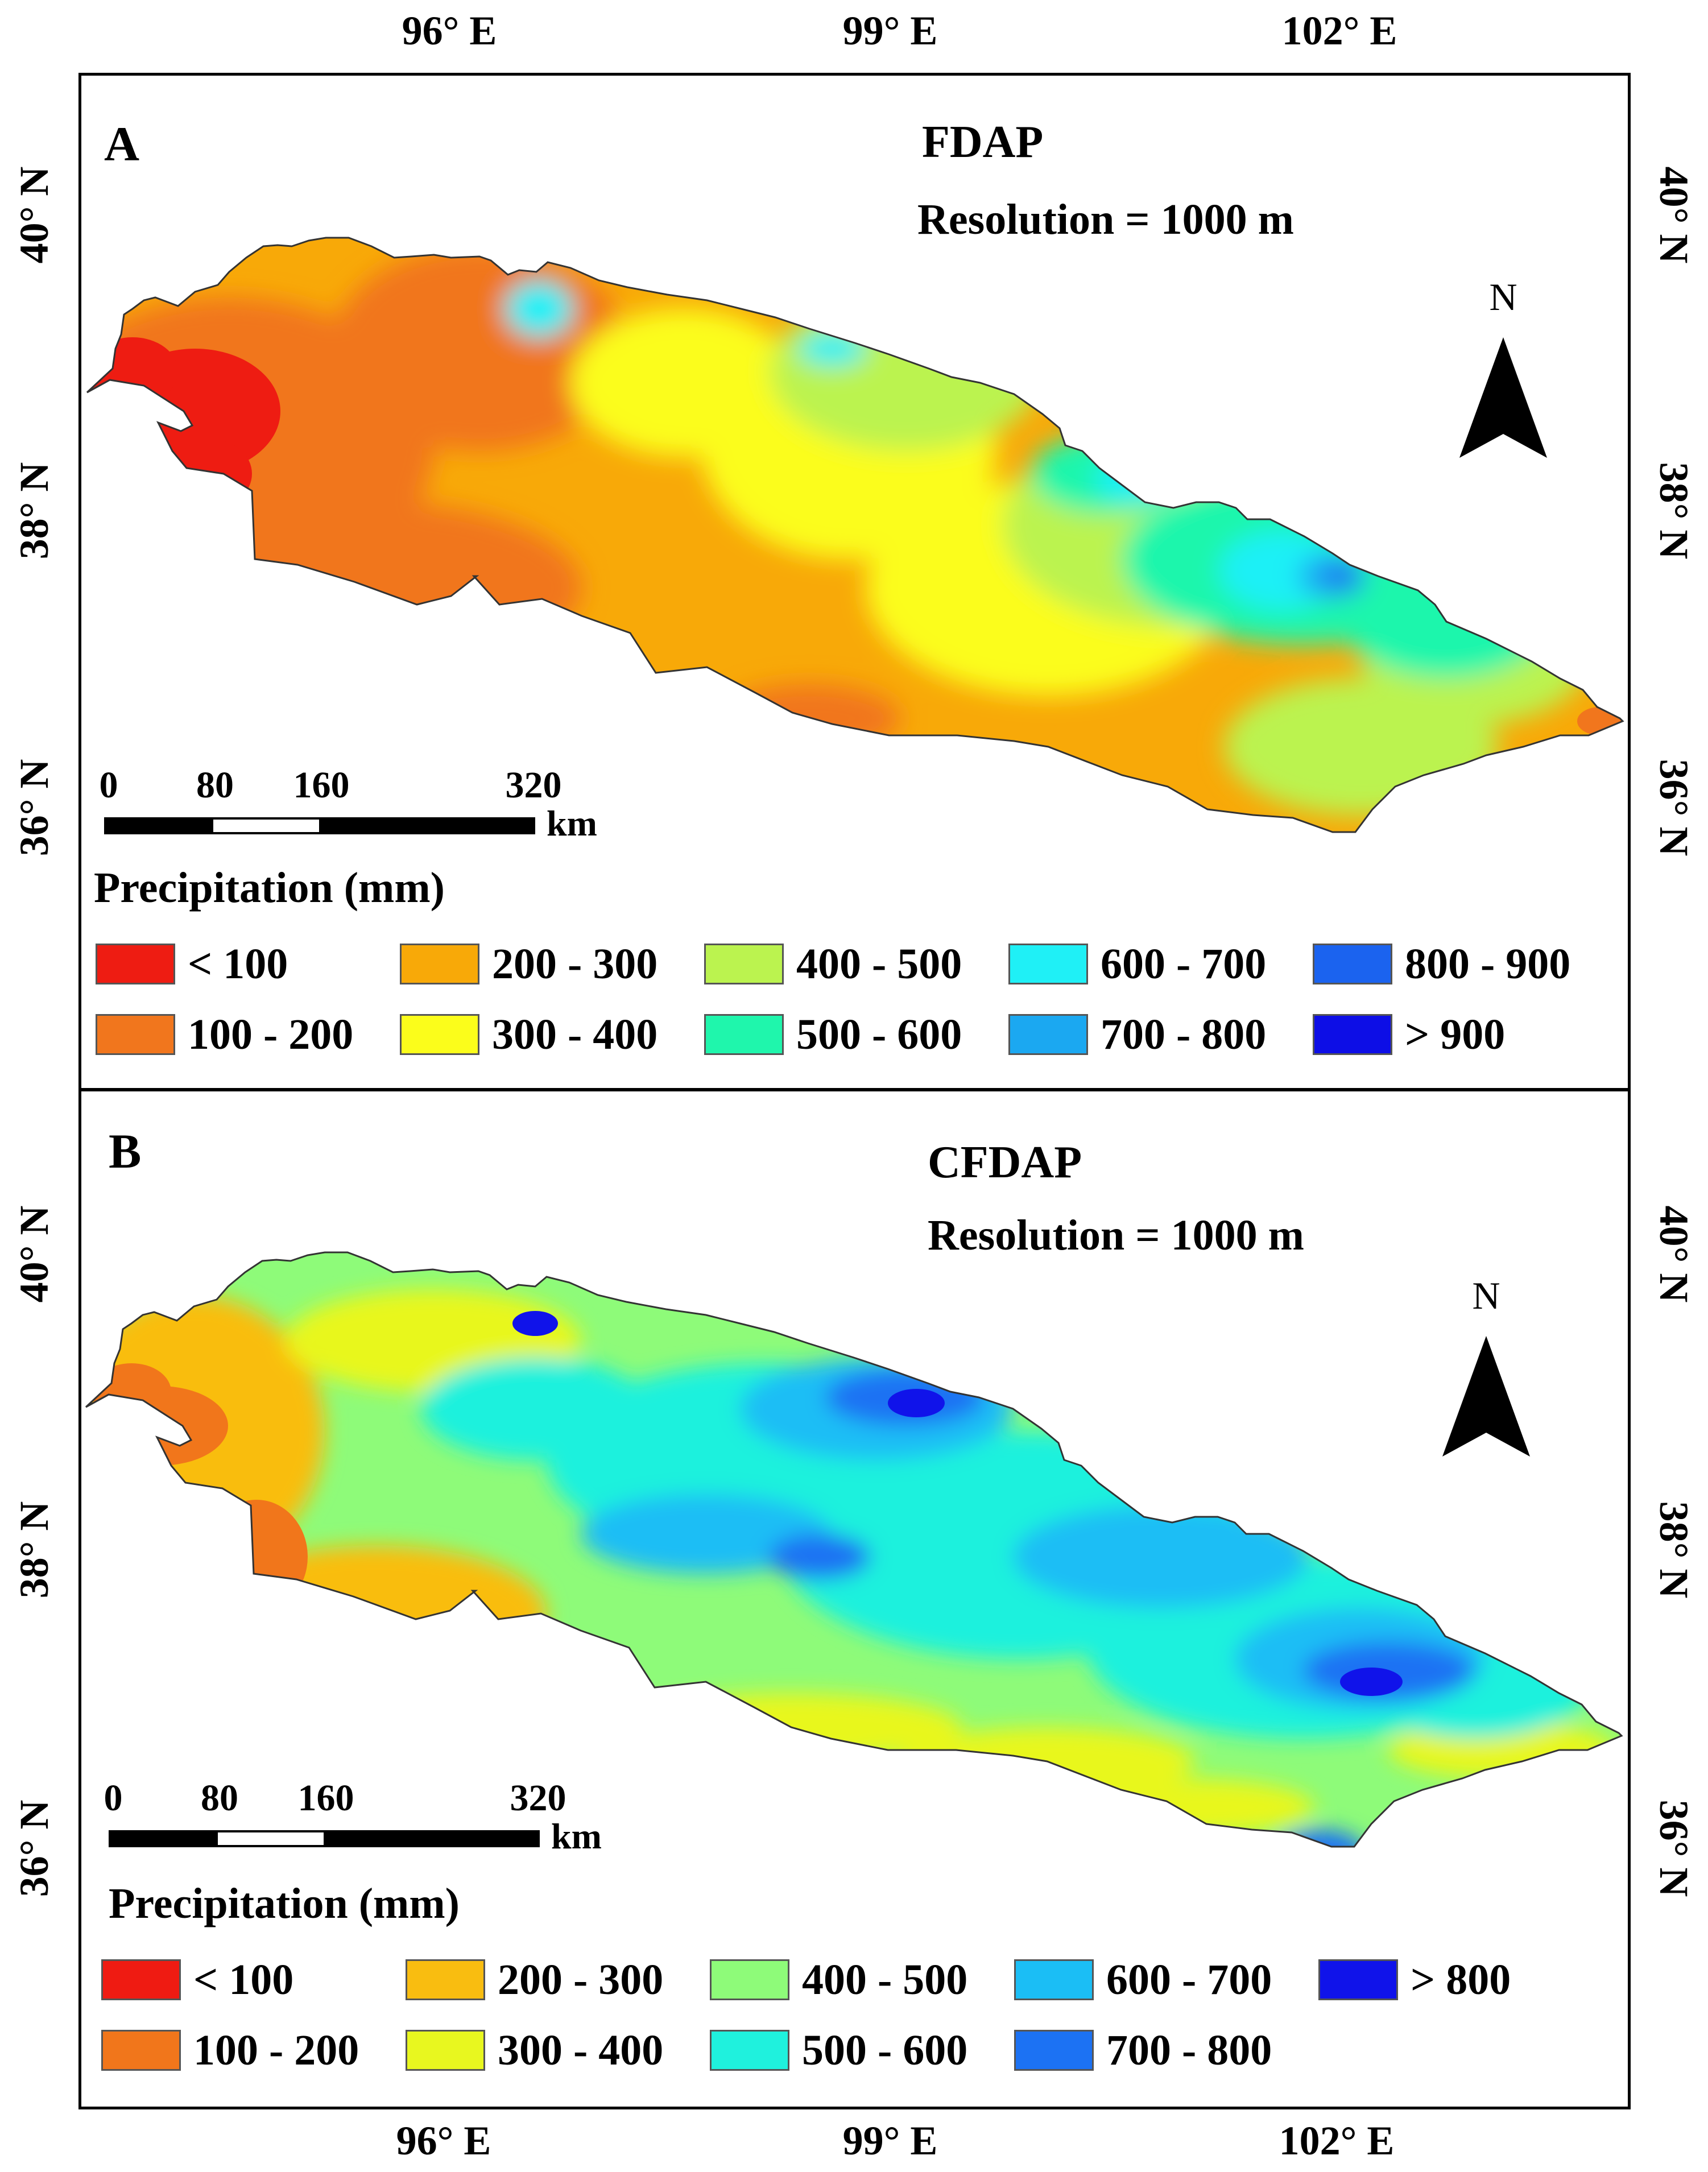 The width and height of the screenshot is (1708, 2172). What do you see at coordinates (443, 2140) in the screenshot?
I see `lon-tick-bottom-96: 96° E` at bounding box center [443, 2140].